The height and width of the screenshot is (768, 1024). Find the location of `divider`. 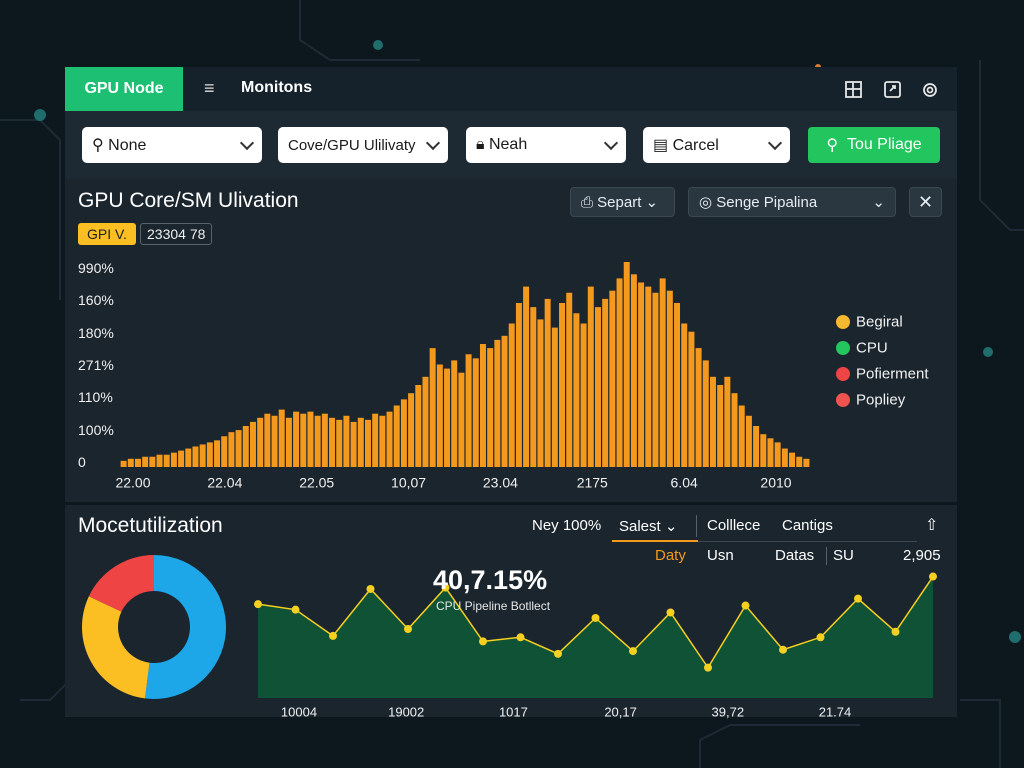

divider is located at coordinates (696, 526).